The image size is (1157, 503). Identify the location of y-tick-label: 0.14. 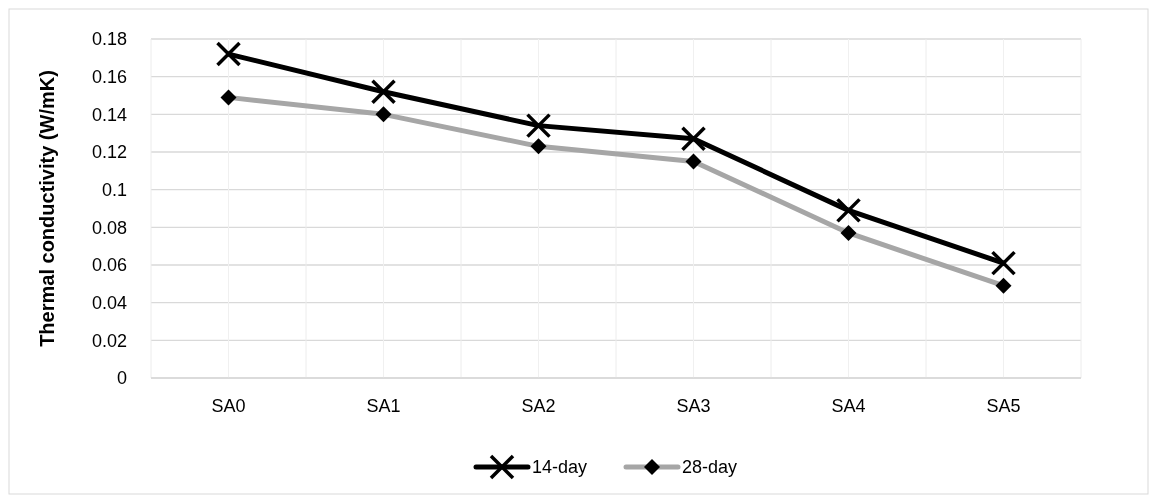
(109, 114).